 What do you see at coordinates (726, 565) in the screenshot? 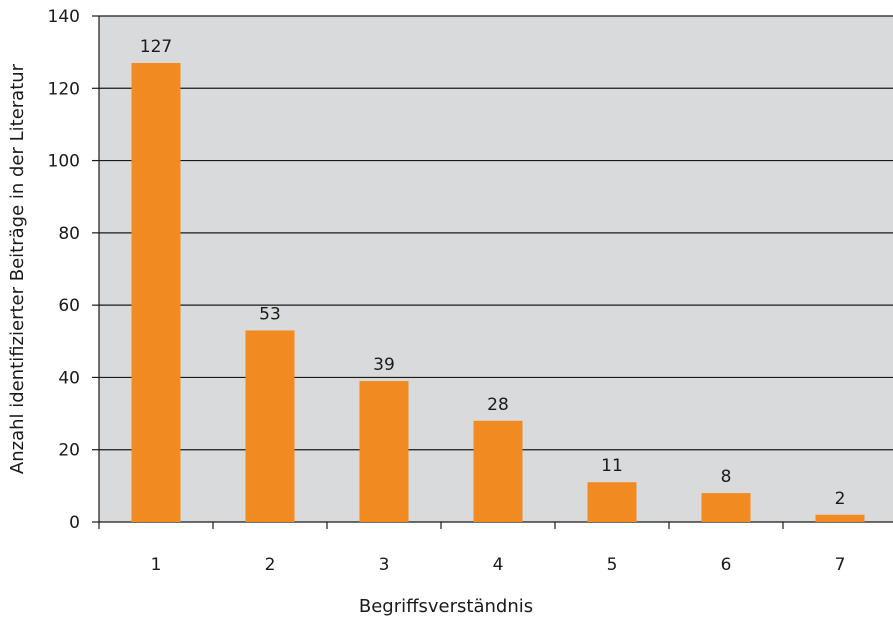
I see `x-tick-label: 6` at bounding box center [726, 565].